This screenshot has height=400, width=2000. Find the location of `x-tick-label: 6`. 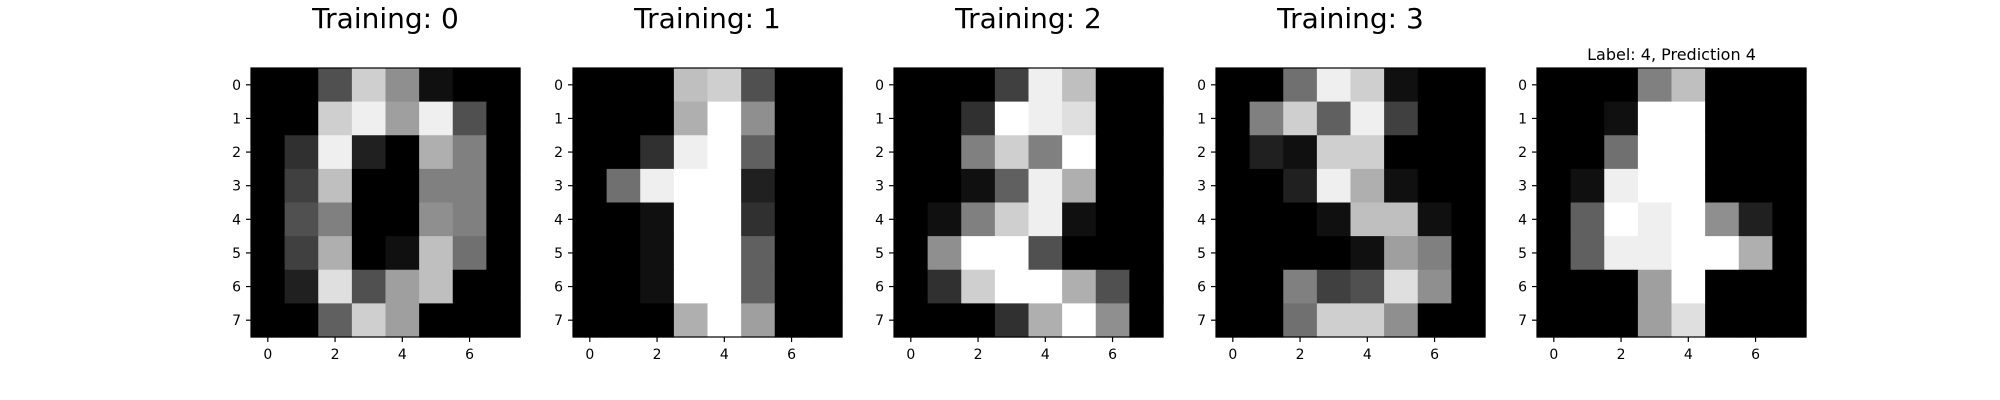

x-tick-label: 6 is located at coordinates (1112, 355).